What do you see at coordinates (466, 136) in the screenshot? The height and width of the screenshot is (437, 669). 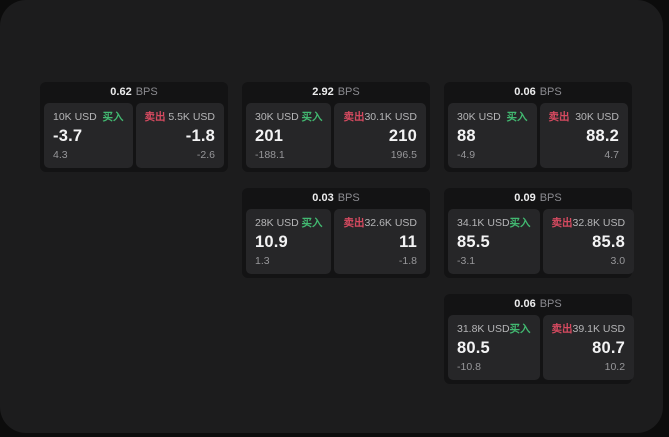 I see `buy-price: 88` at bounding box center [466, 136].